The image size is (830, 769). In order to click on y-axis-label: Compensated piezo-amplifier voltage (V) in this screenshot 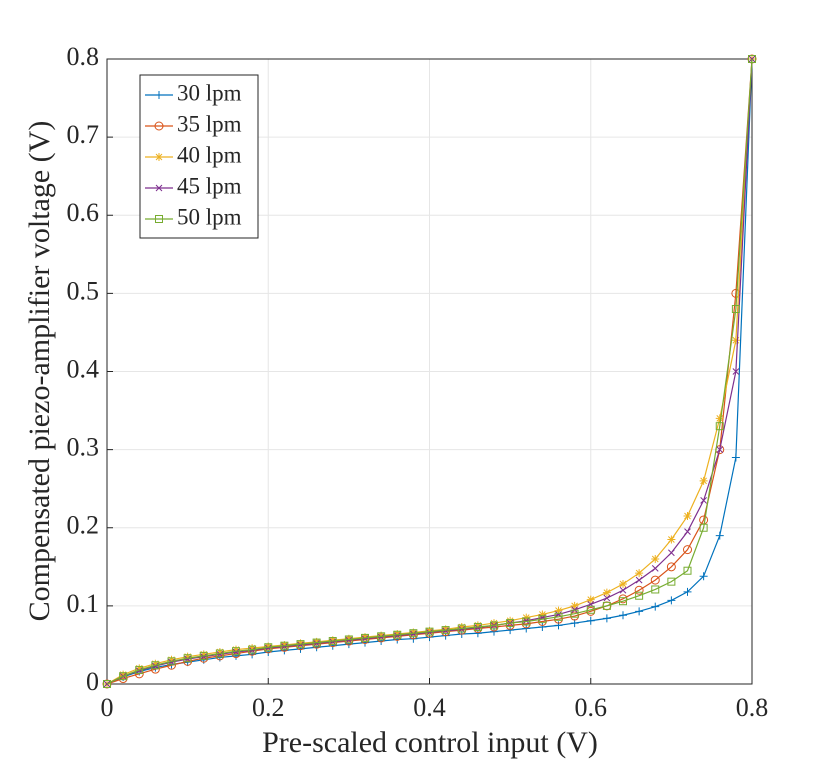, I will do `click(39, 371)`.